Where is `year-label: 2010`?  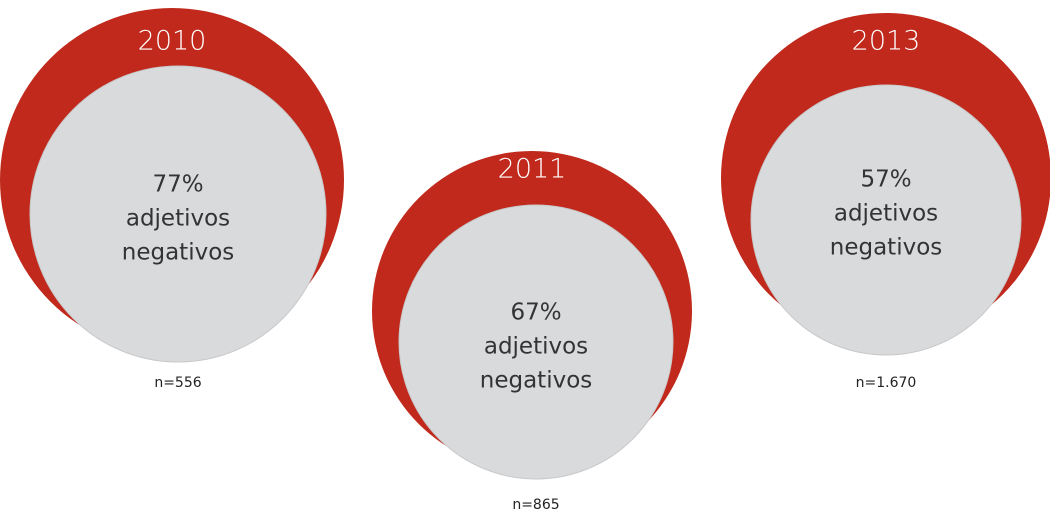
year-label: 2010 is located at coordinates (172, 41).